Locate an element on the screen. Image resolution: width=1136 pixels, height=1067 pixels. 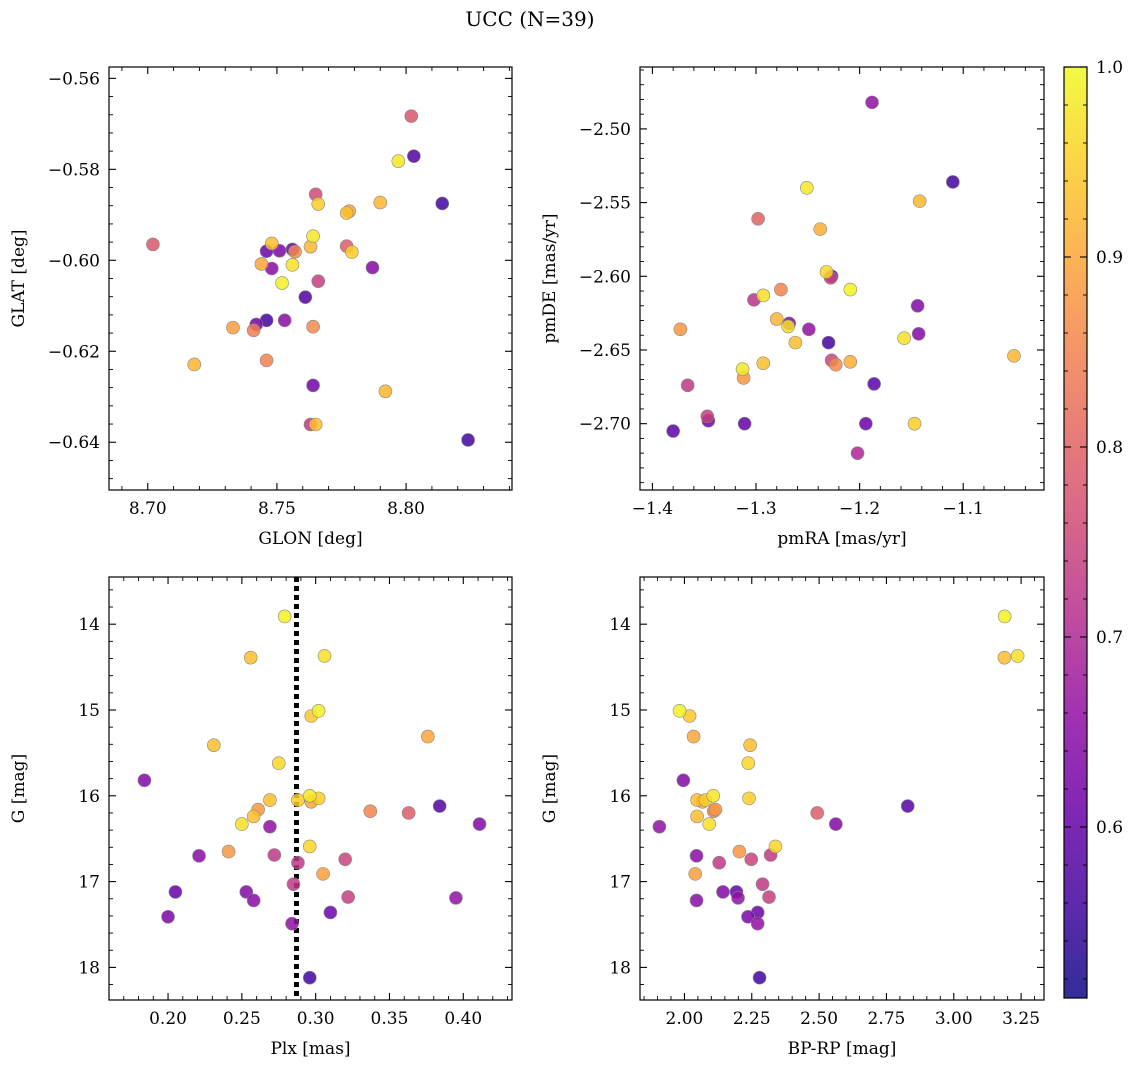
points-pmra-pmde is located at coordinates (843, 277).